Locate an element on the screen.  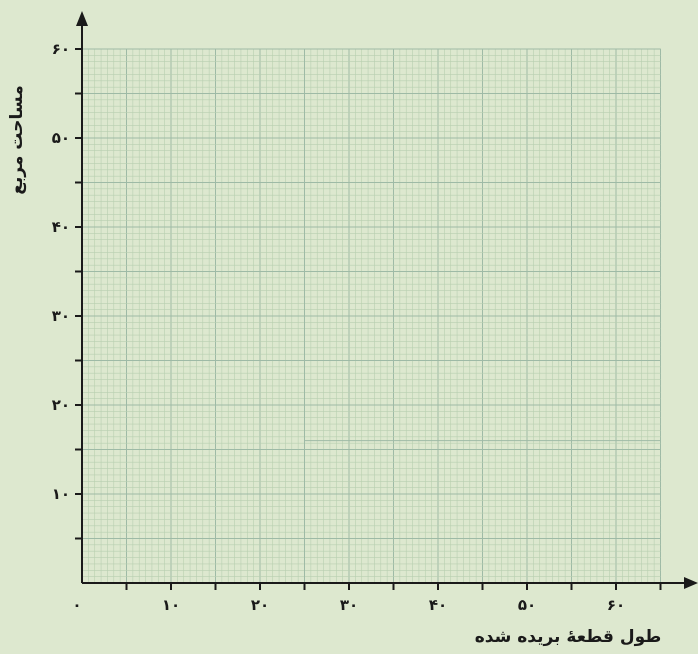
x-tick-label: ۱۰ is located at coordinates (171, 605).